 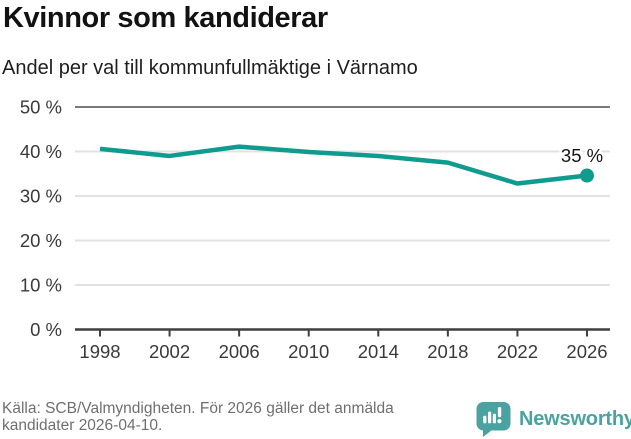 I want to click on y-tick-label: 0 %, so click(x=46, y=329).